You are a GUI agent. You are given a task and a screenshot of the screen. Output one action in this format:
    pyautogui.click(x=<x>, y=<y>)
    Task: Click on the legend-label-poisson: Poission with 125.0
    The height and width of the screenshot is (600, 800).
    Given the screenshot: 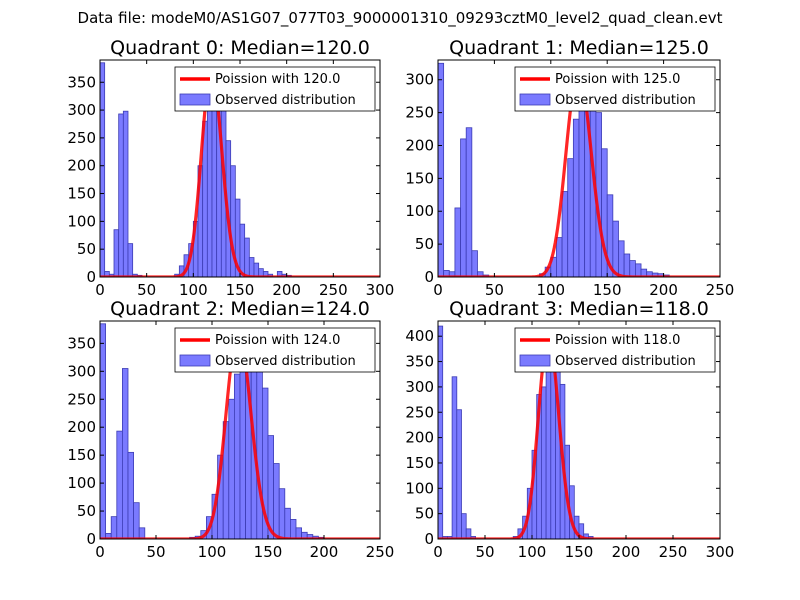 What is the action you would take?
    pyautogui.click(x=617, y=79)
    